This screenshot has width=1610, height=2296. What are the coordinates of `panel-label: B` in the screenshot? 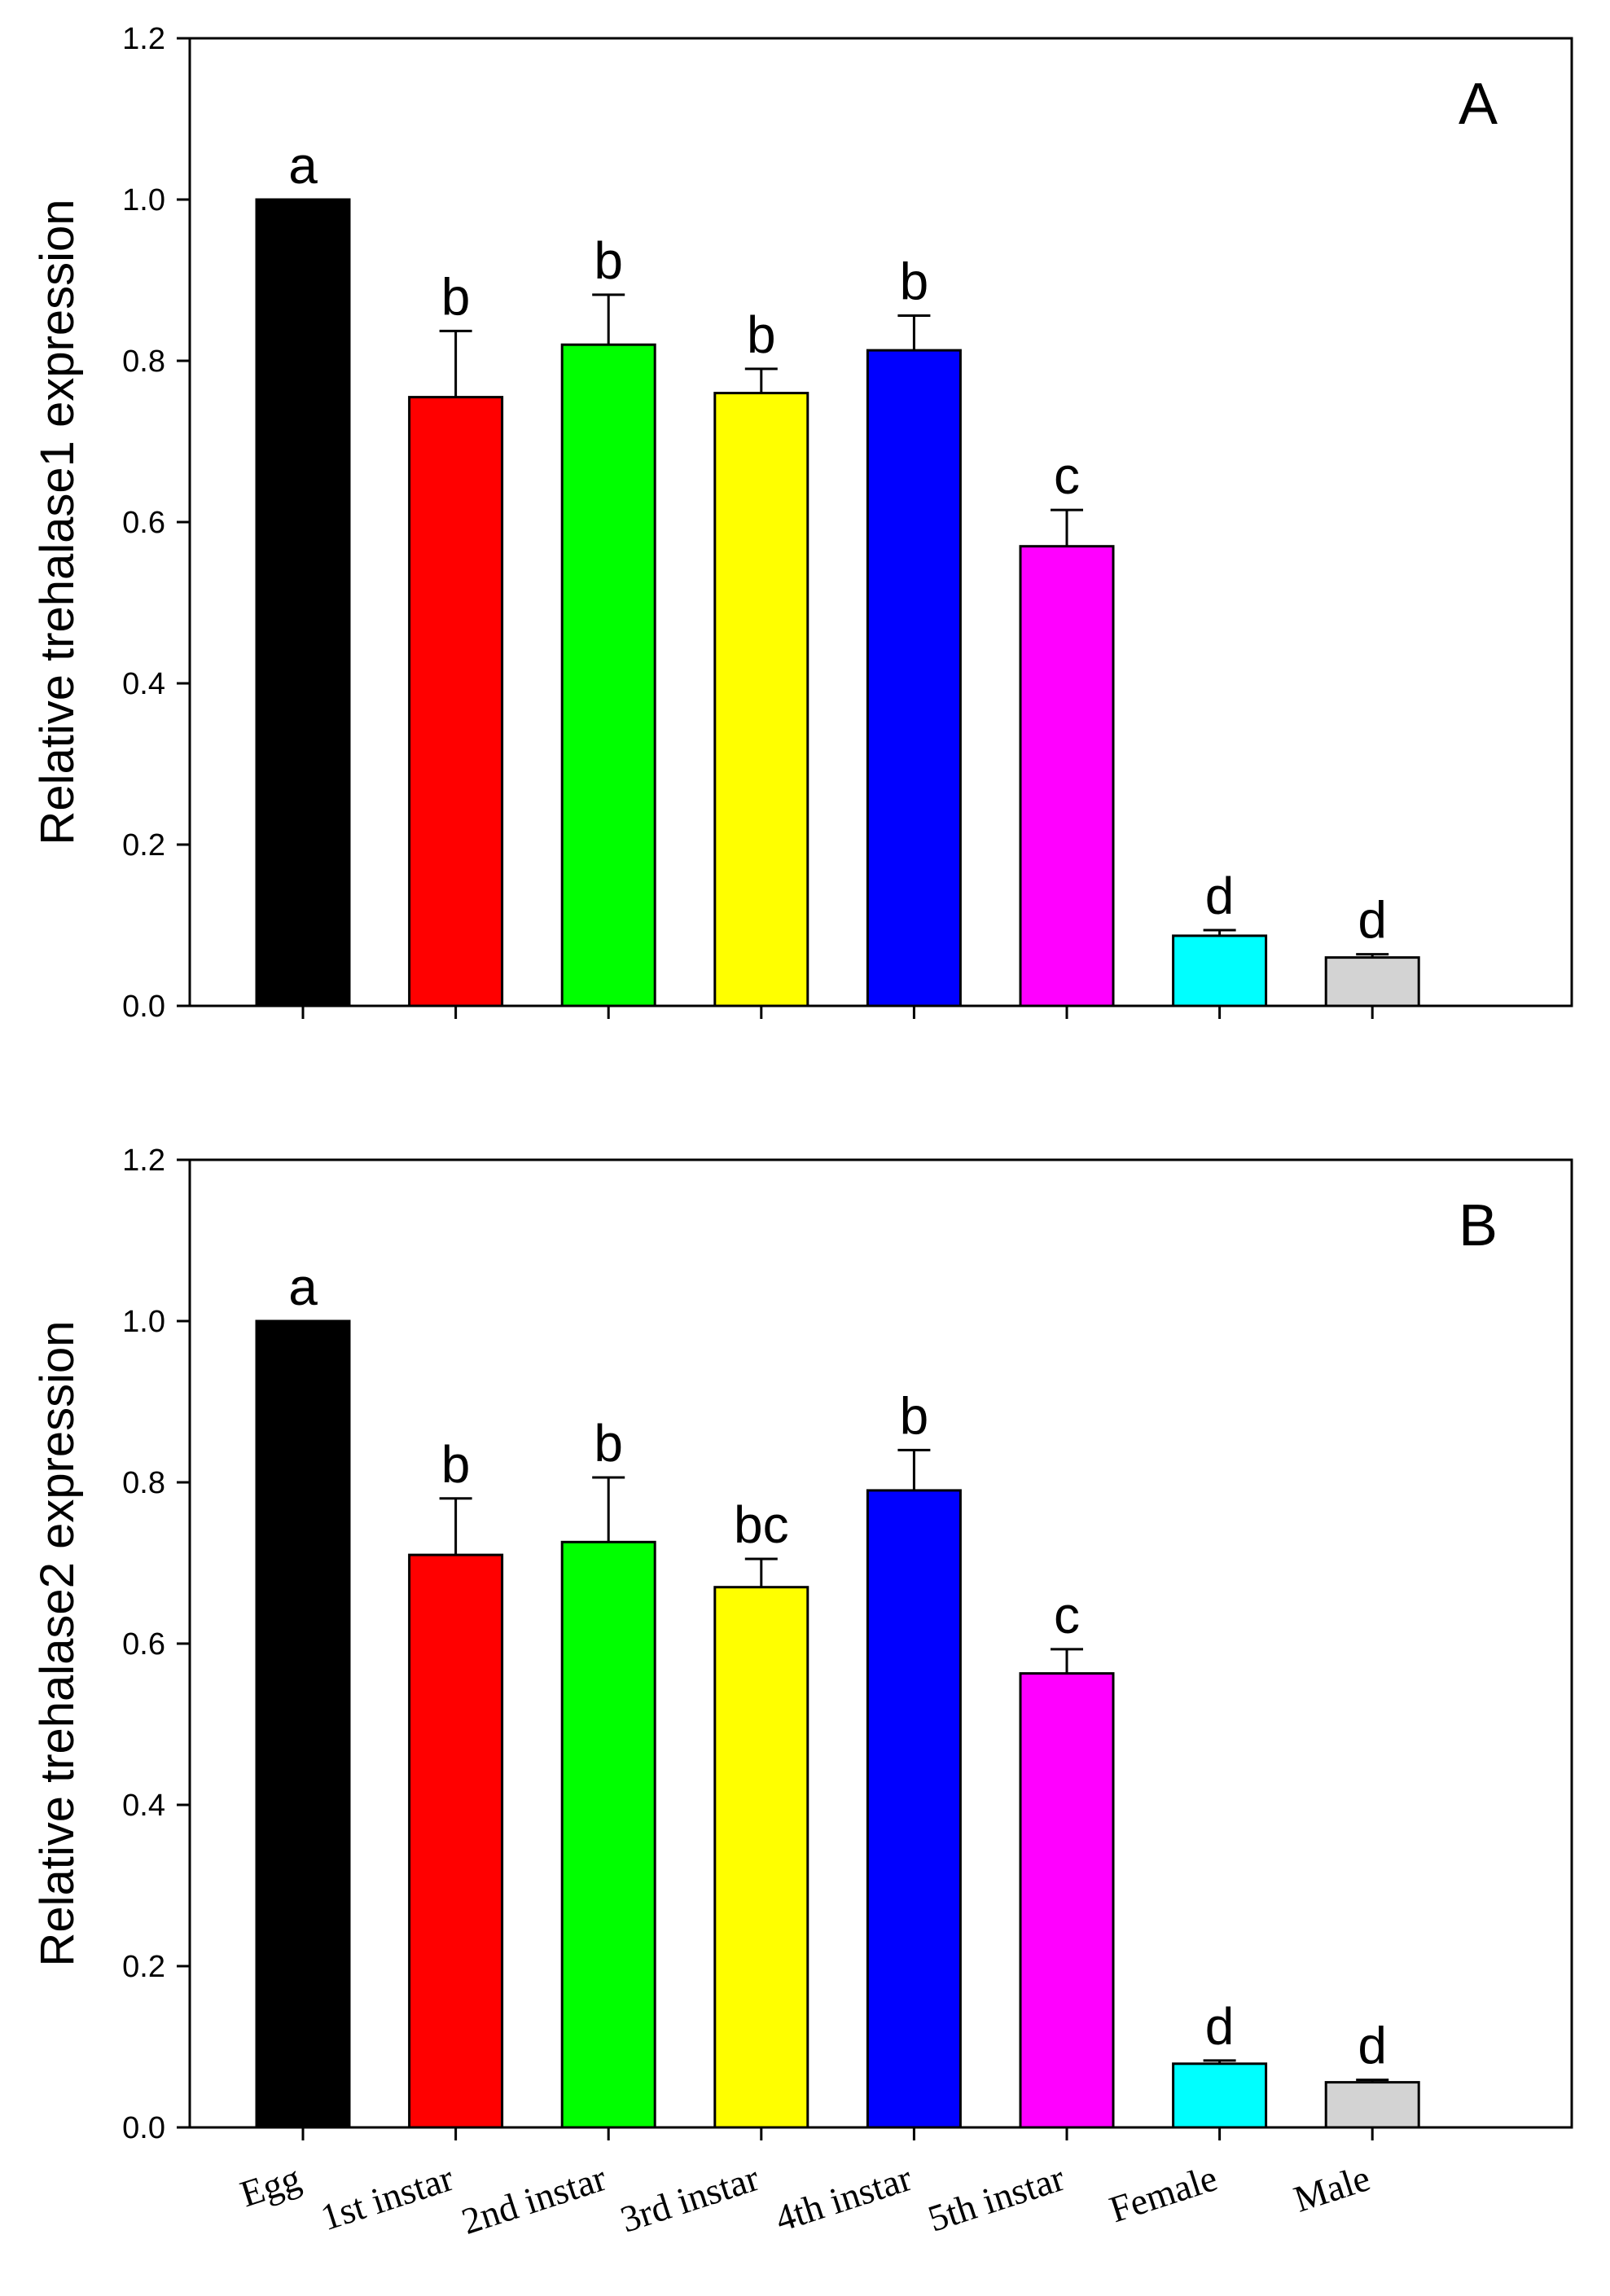 It's located at (1478, 1225).